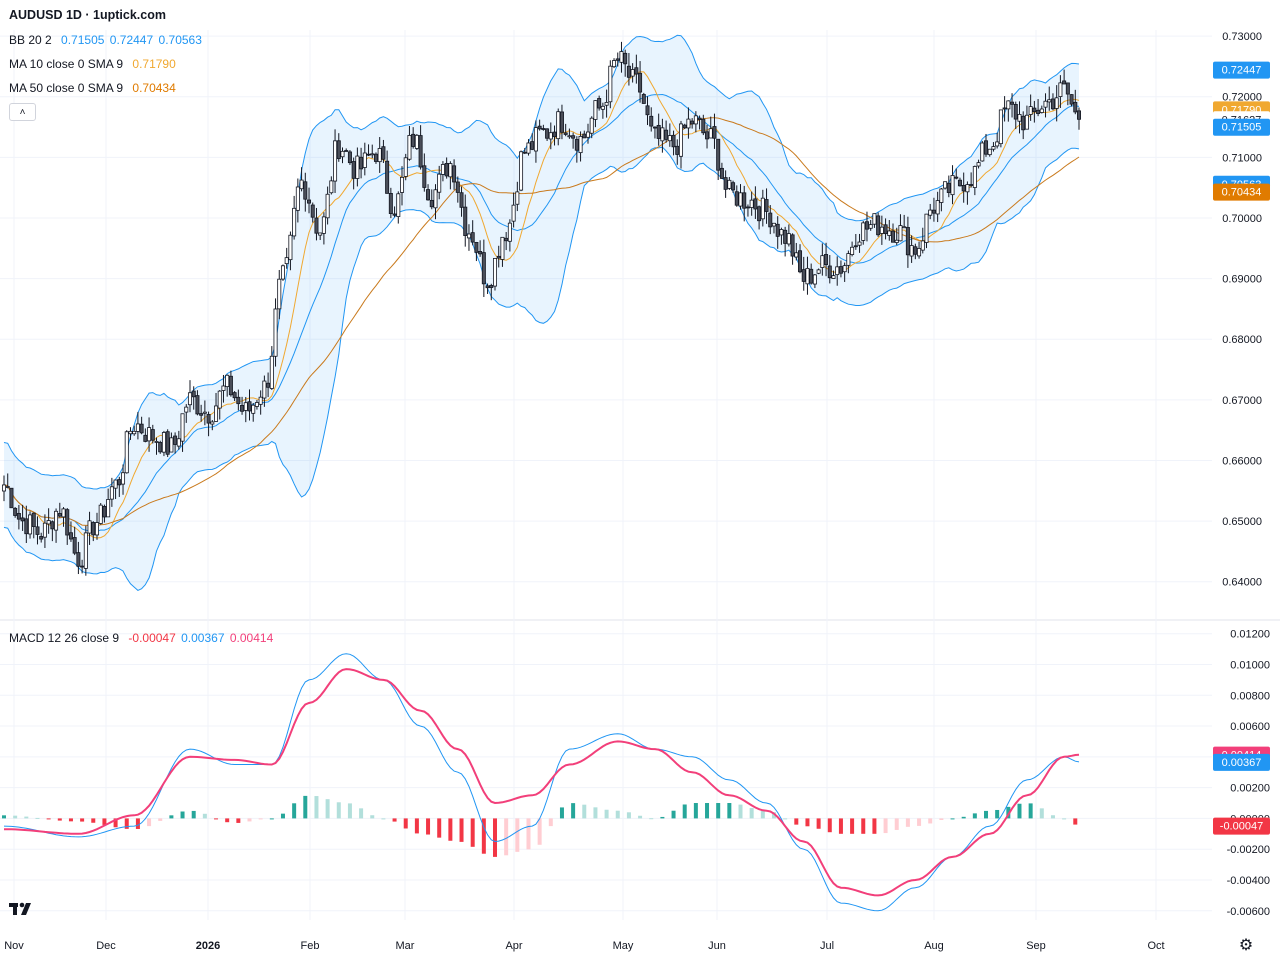 The height and width of the screenshot is (960, 1280). I want to click on time-axis: Nov Dec 2026 Feb Mar Apr May Jun Jul Aug Sep Oct, so click(584, 946).